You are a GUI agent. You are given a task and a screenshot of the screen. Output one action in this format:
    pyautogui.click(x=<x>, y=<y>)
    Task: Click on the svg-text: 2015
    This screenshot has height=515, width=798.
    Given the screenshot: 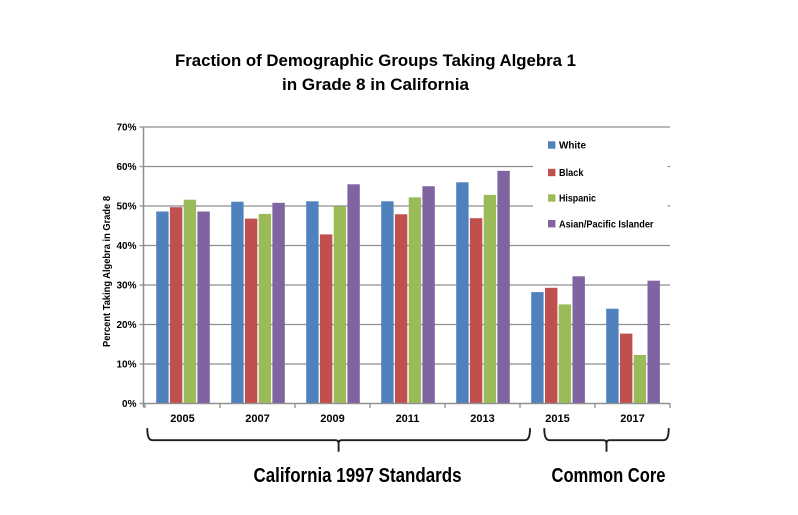 What is the action you would take?
    pyautogui.click(x=557, y=419)
    